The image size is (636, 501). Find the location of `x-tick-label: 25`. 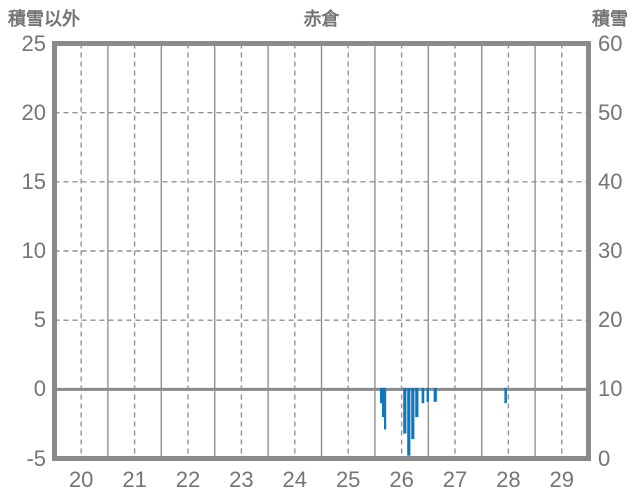

x-tick-label: 25 is located at coordinates (348, 479).